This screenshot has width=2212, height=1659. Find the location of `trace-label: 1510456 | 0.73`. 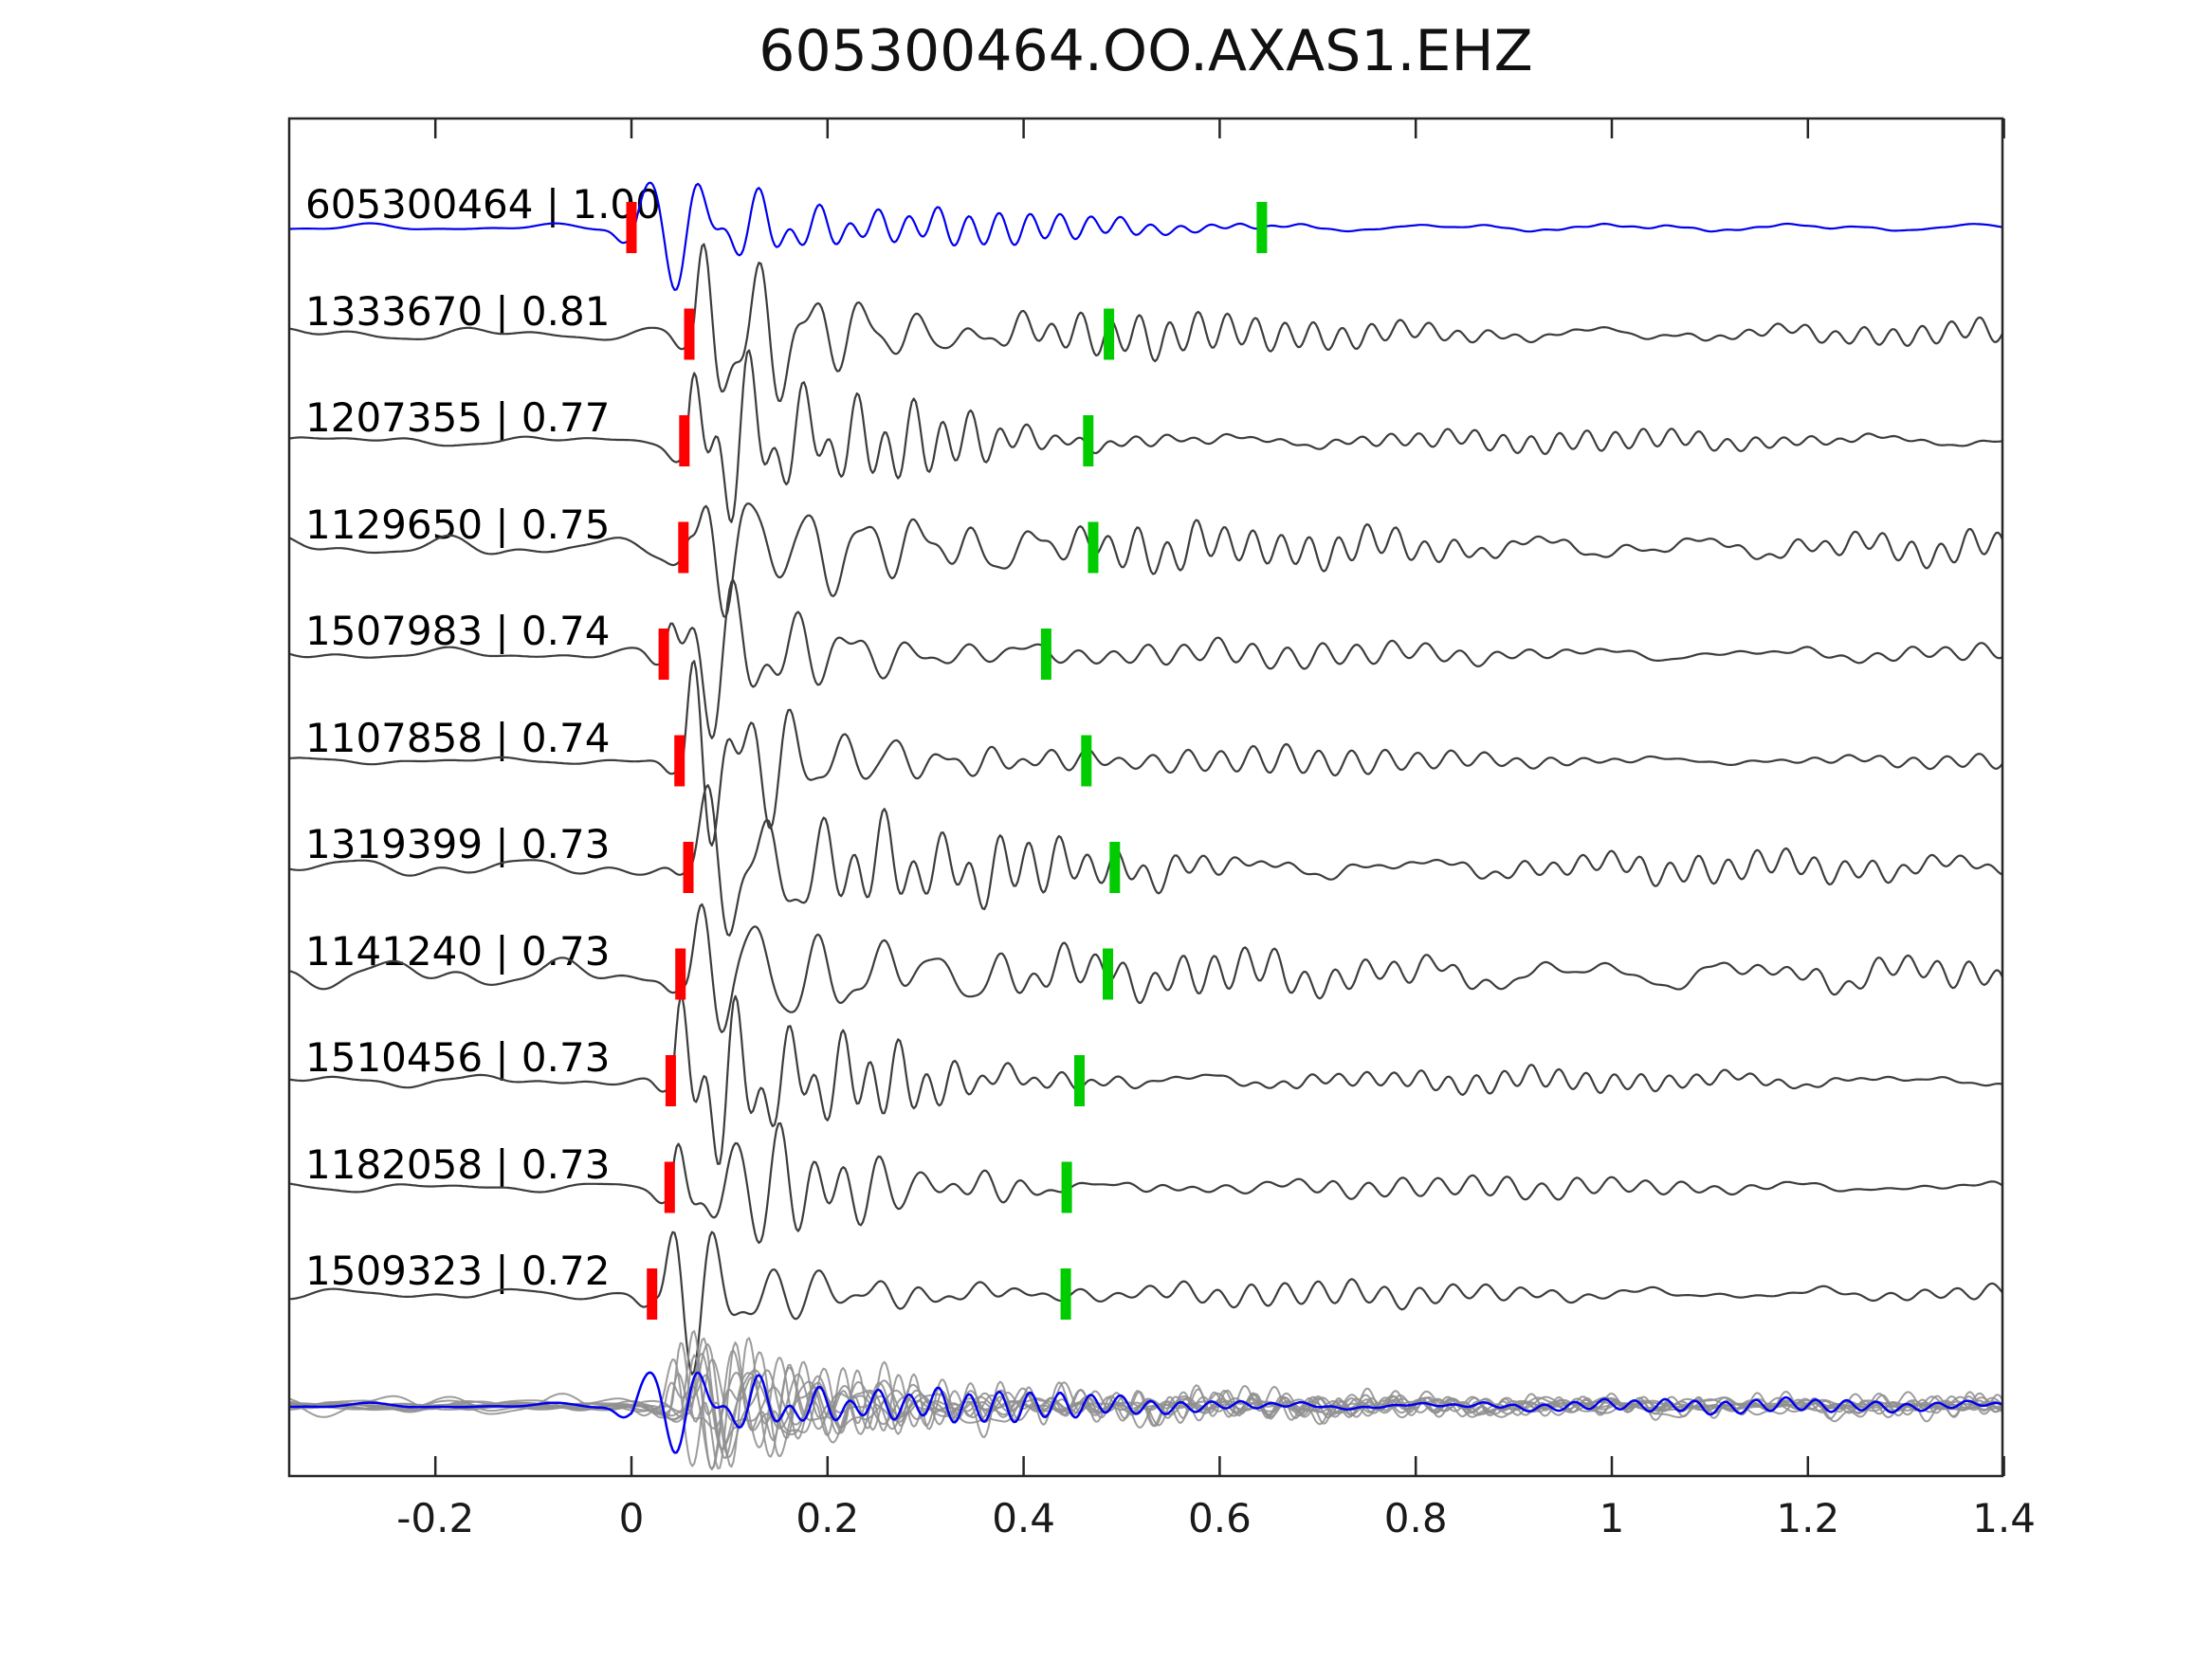

trace-label: 1510456 | 0.73 is located at coordinates (458, 1057).